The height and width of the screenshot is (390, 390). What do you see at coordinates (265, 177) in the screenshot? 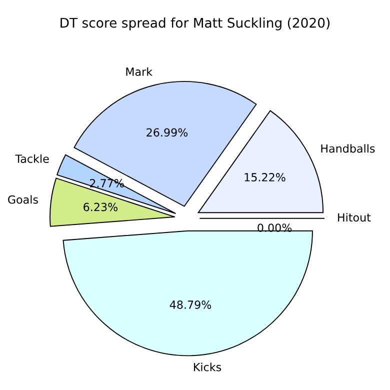
I see `data-label: 15.22%` at bounding box center [265, 177].